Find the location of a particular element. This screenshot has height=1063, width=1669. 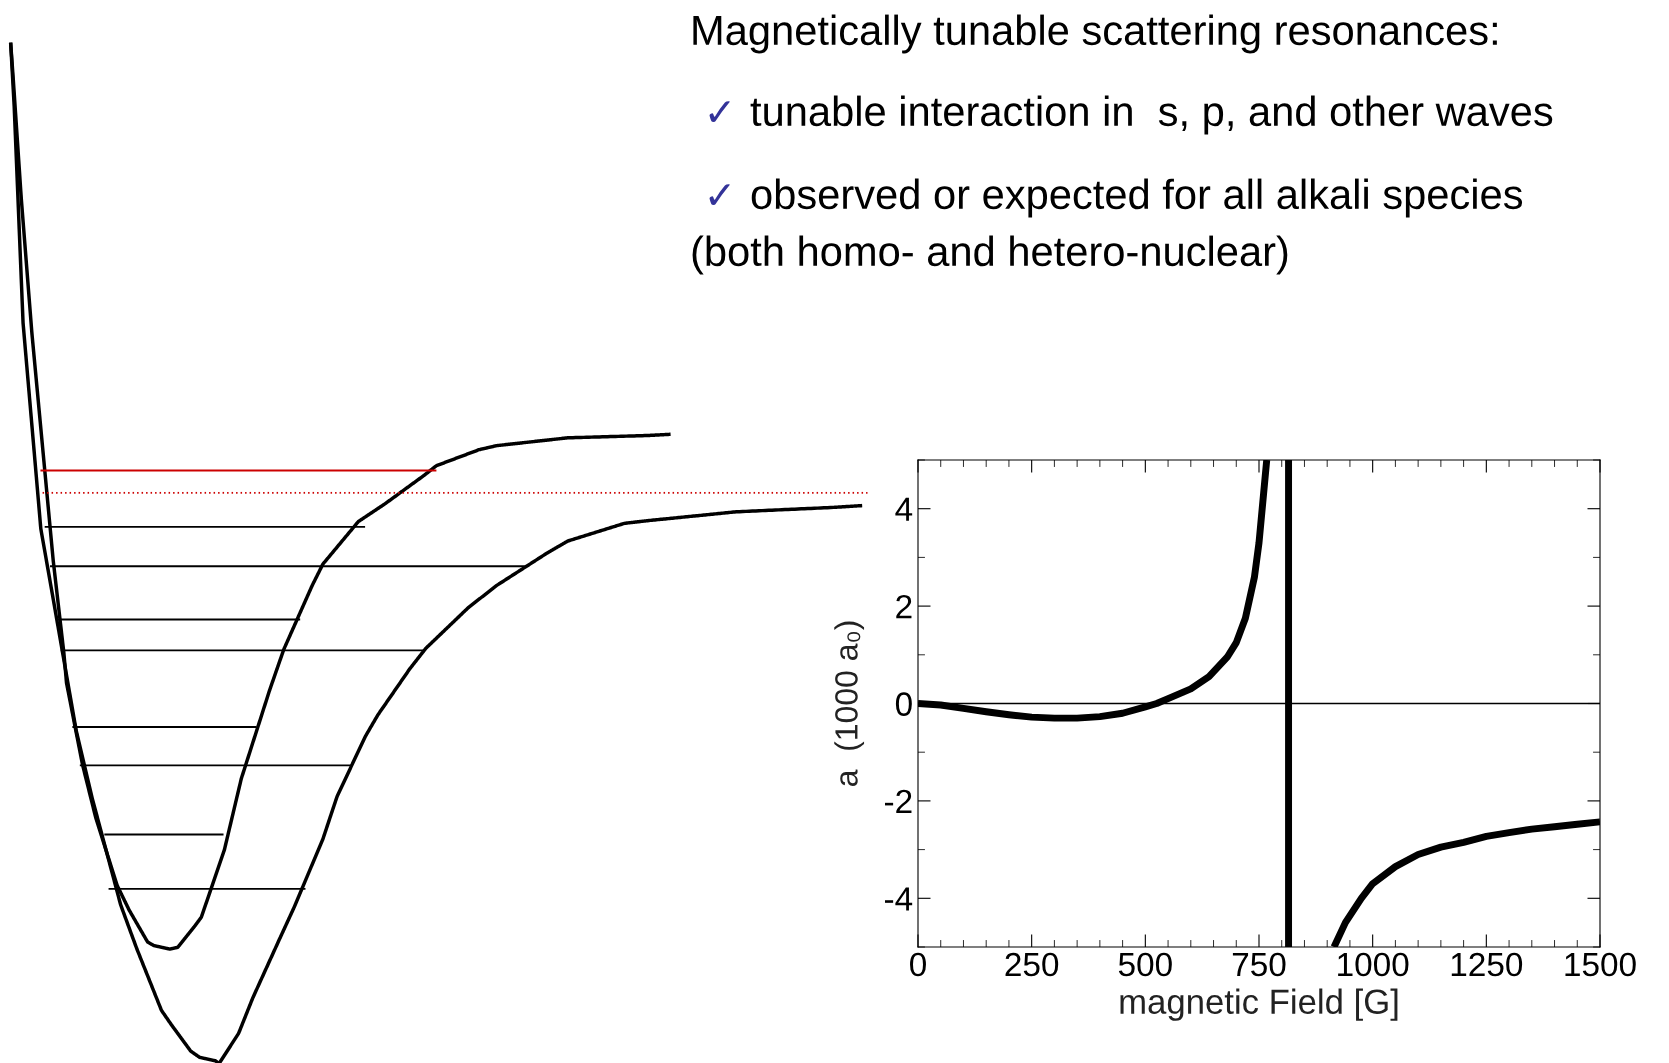

y-tick-label: 4 is located at coordinates (904, 509).